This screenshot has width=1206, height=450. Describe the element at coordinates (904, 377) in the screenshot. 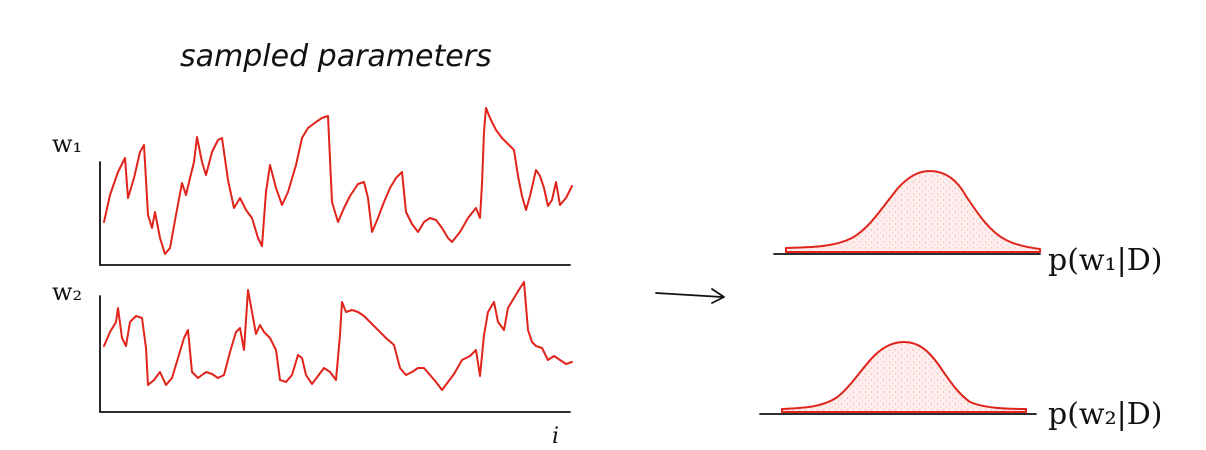

I see `posterior-curve-w2` at that location.